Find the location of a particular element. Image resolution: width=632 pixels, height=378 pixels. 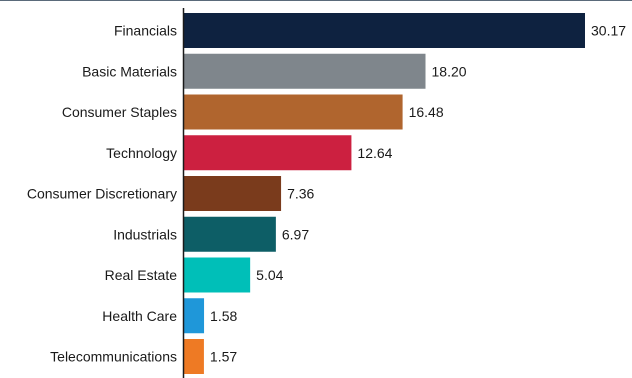

value-label-basic-materials: 18.20 is located at coordinates (449, 71).